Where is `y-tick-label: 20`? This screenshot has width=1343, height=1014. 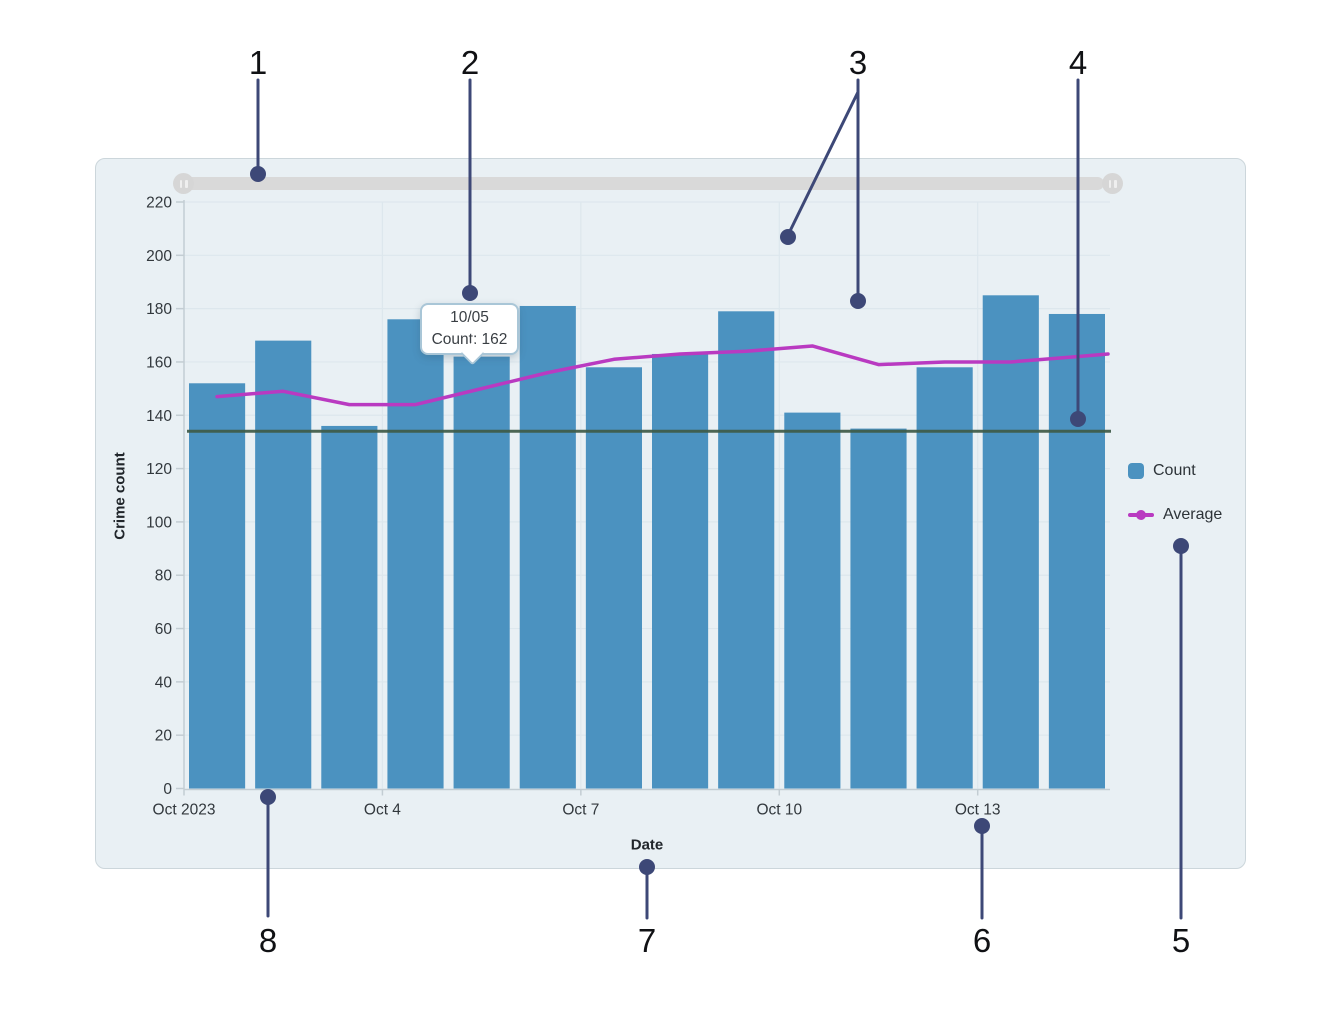 y-tick-label: 20 is located at coordinates (164, 736).